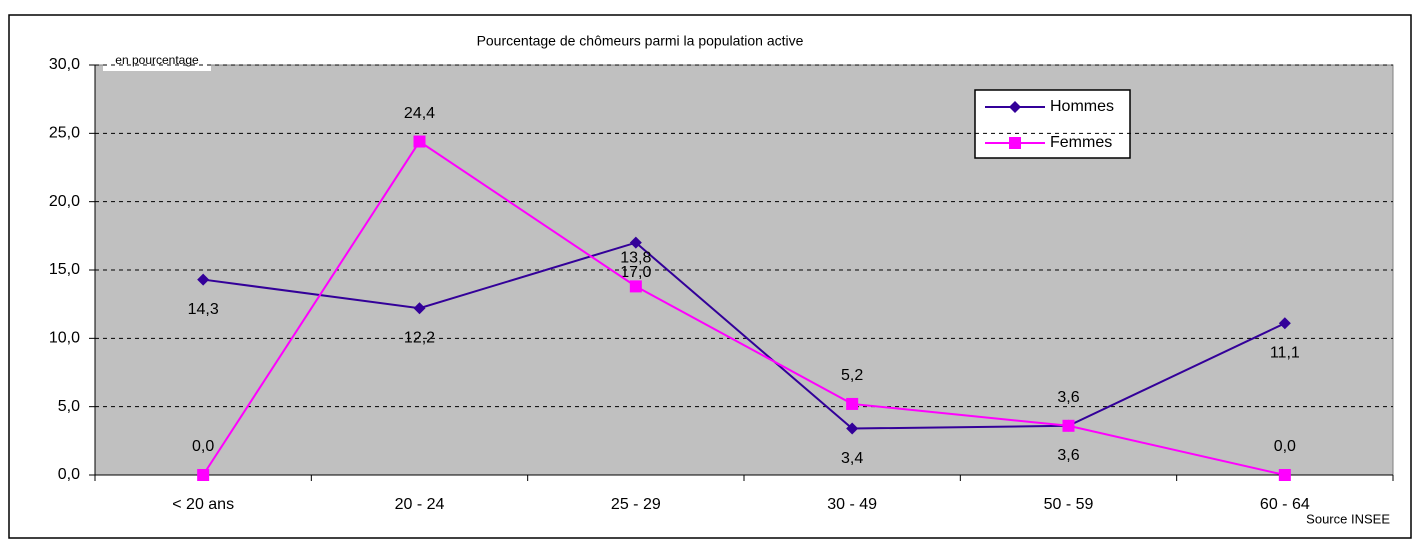 The image size is (1418, 553). What do you see at coordinates (203, 504) in the screenshot?
I see `x-tick-label: < 20 ans` at bounding box center [203, 504].